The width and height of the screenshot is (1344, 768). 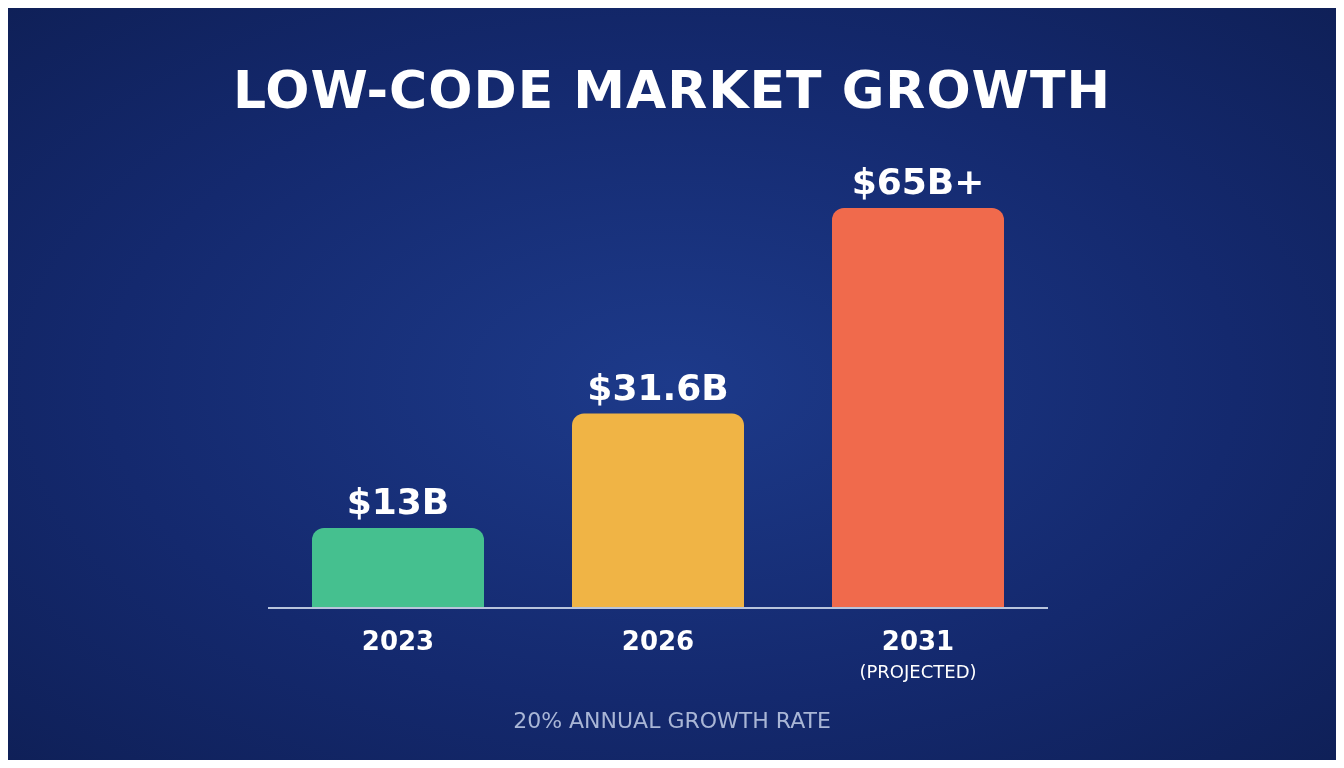 What do you see at coordinates (918, 181) in the screenshot?
I see `data-label: $65B+` at bounding box center [918, 181].